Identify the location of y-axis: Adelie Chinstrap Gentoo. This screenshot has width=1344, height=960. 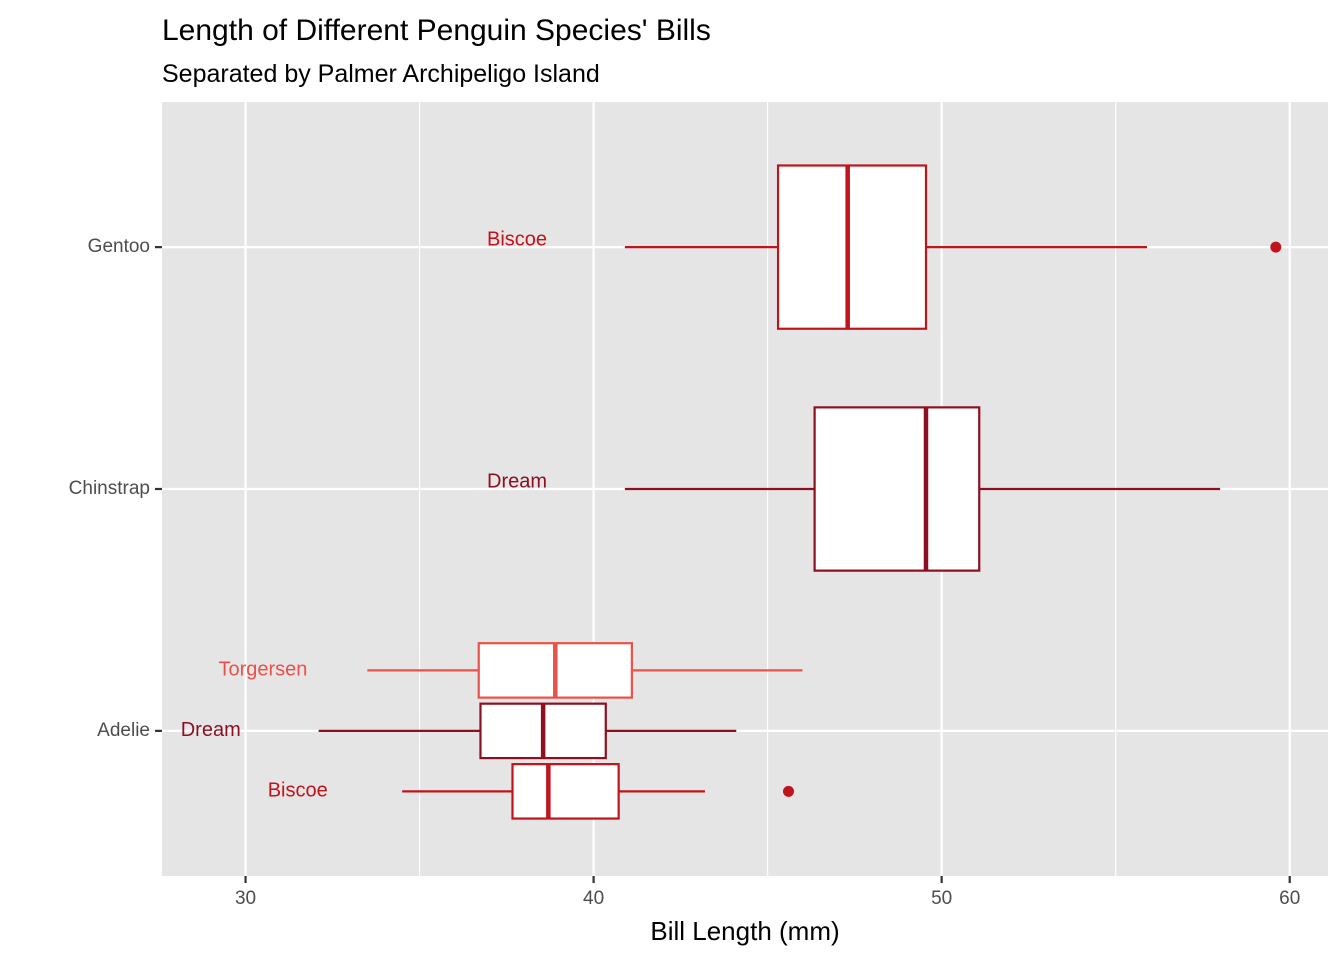
(115, 488).